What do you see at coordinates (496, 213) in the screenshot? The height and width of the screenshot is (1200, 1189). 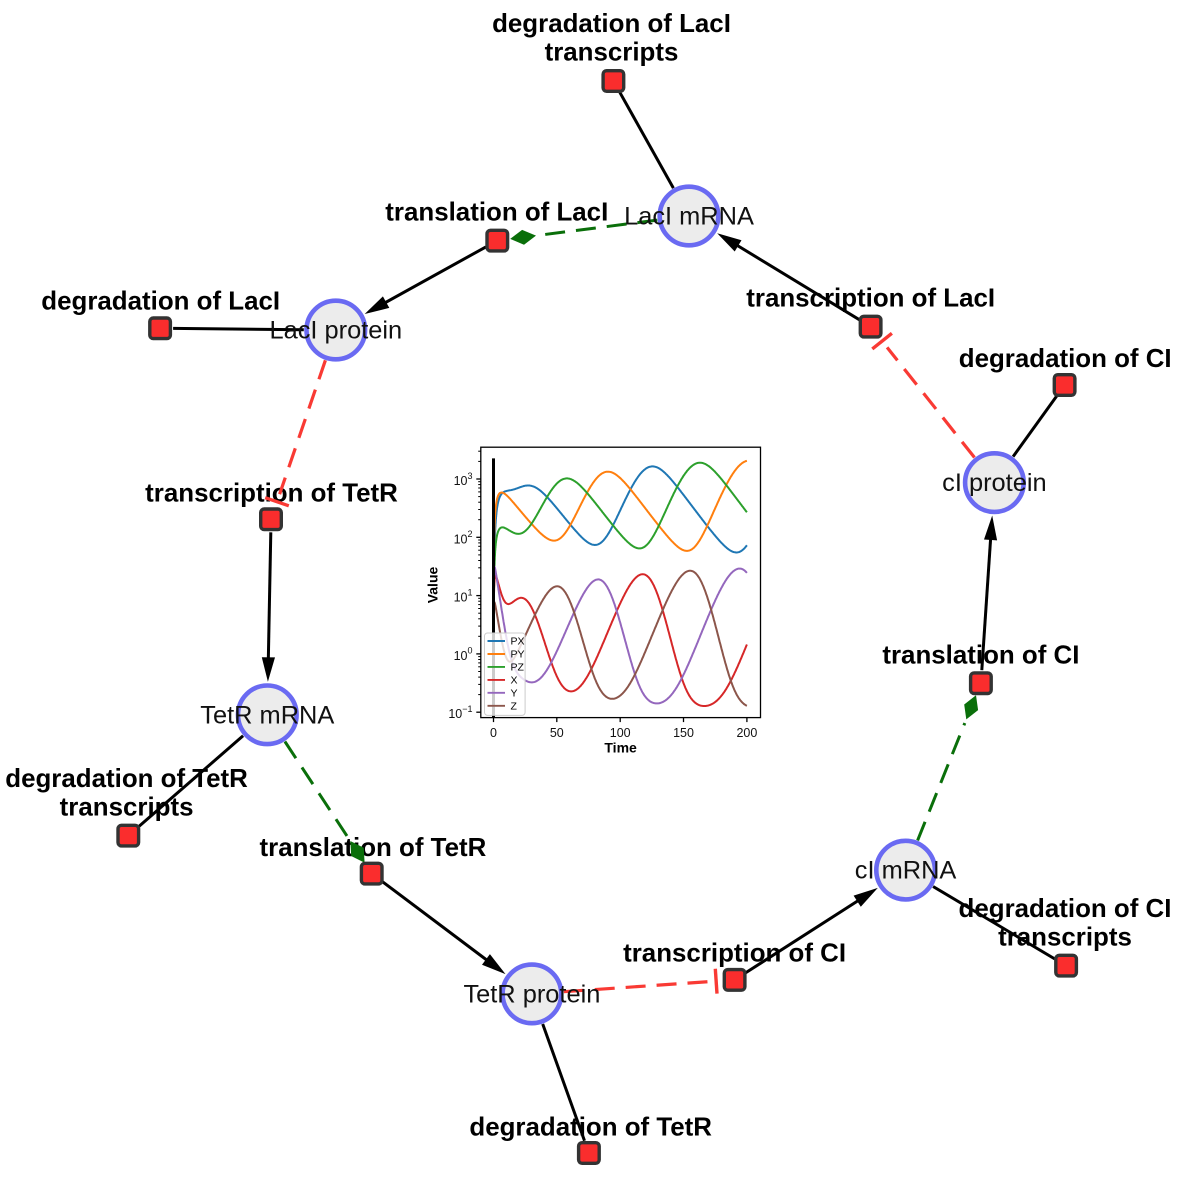 I see `svg-text: translation of LacI` at bounding box center [496, 213].